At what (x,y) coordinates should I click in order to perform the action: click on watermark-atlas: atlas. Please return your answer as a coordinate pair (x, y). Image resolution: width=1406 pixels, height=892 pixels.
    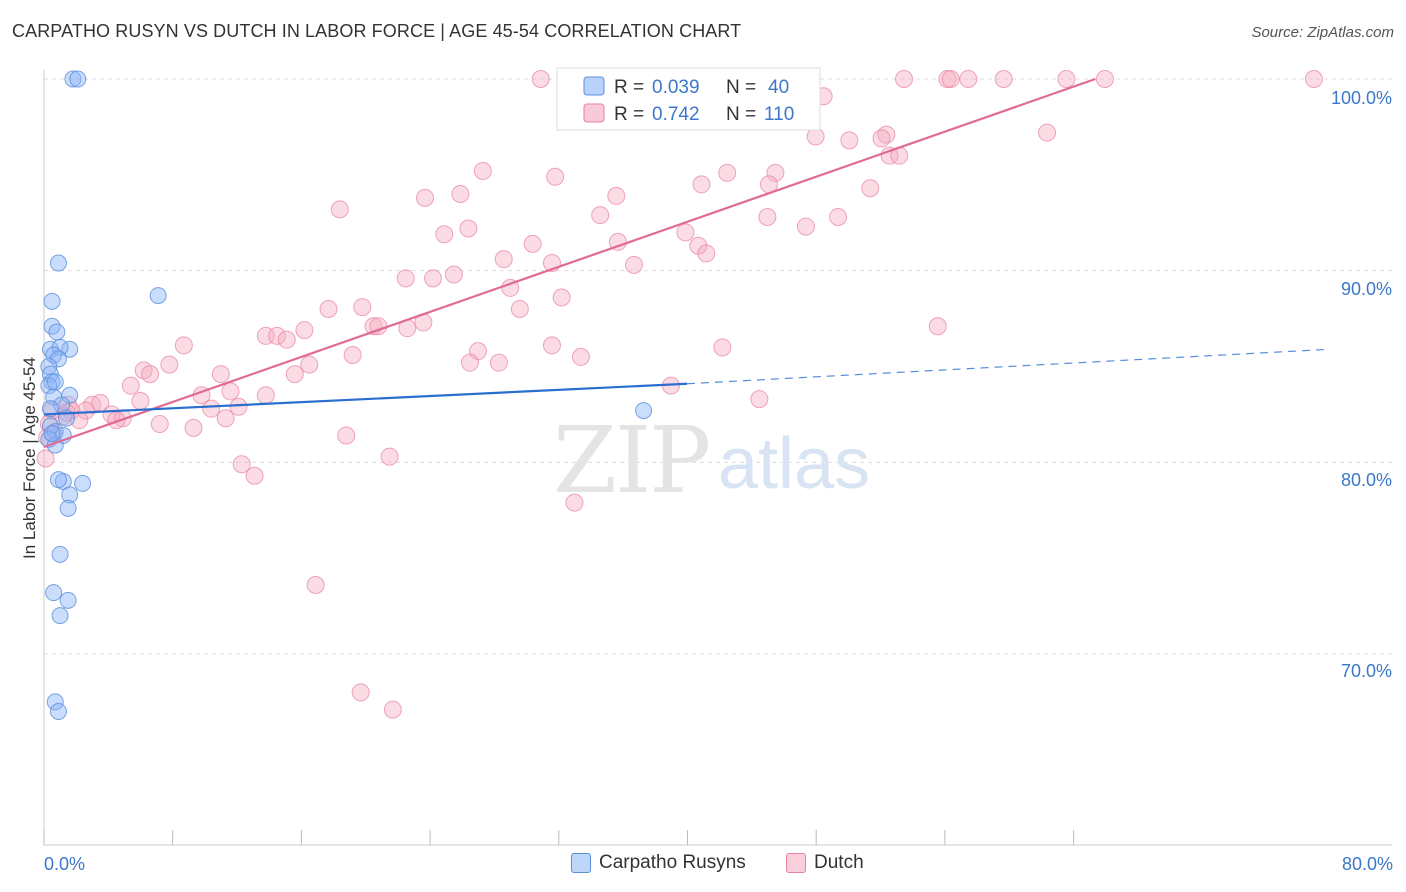
    Looking at the image, I should click on (794, 464).